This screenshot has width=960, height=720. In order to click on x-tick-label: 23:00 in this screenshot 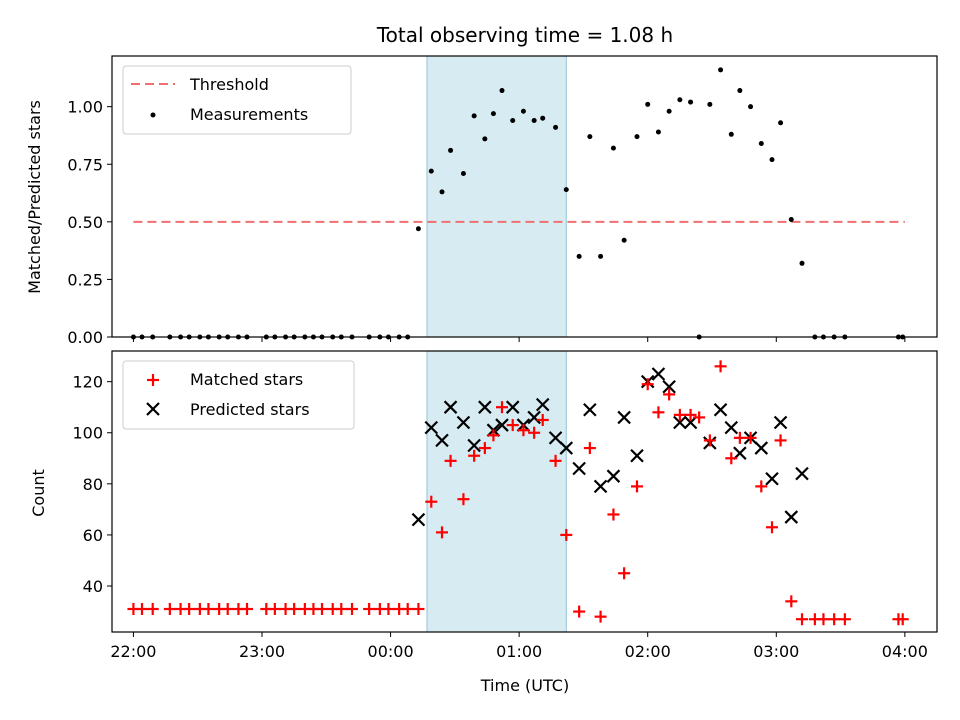, I will do `click(262, 651)`.